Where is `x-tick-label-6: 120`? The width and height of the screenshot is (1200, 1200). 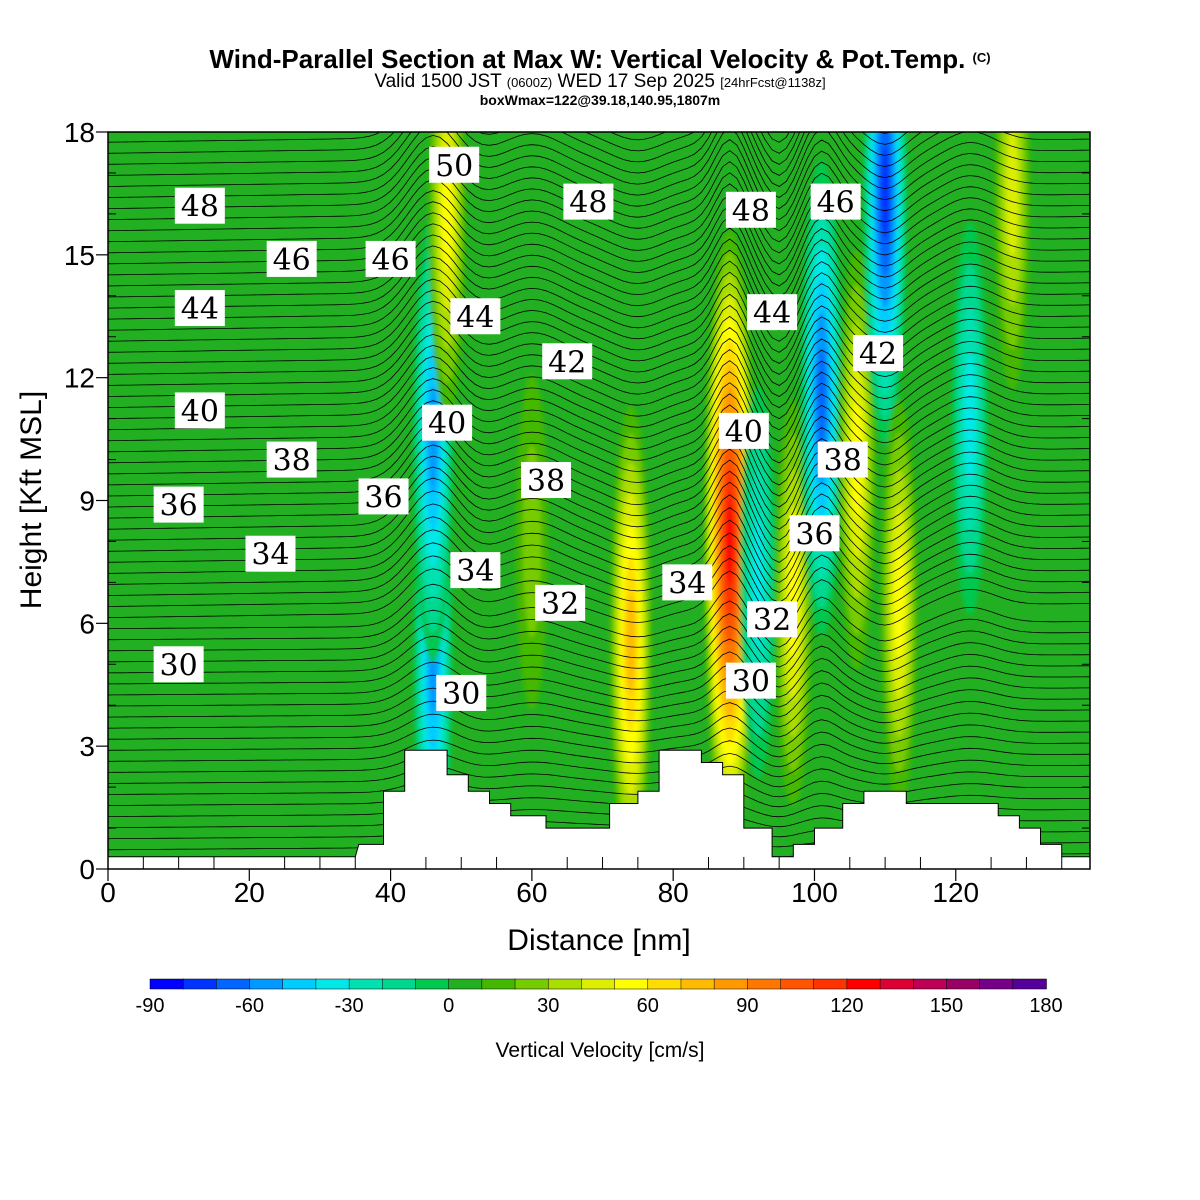 x-tick-label-6: 120 is located at coordinates (955, 892).